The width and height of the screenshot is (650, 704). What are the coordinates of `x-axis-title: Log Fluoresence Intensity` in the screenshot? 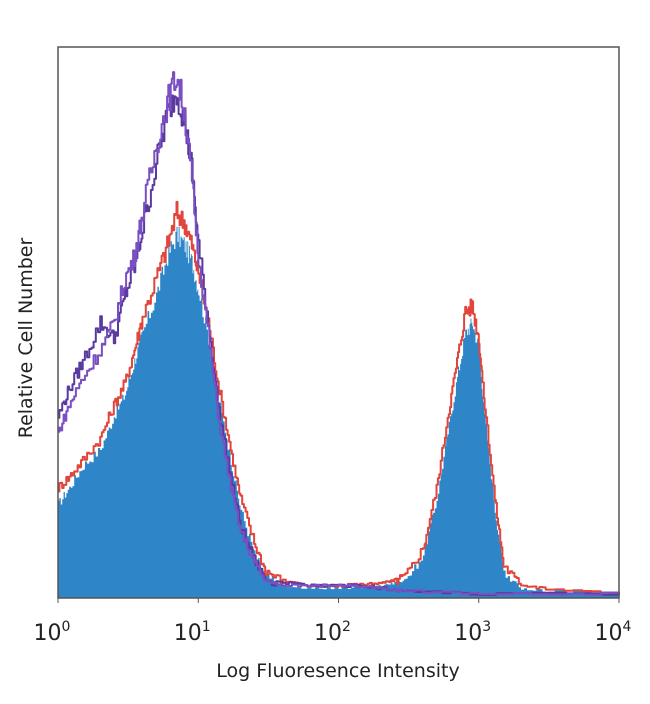 It's located at (337, 671).